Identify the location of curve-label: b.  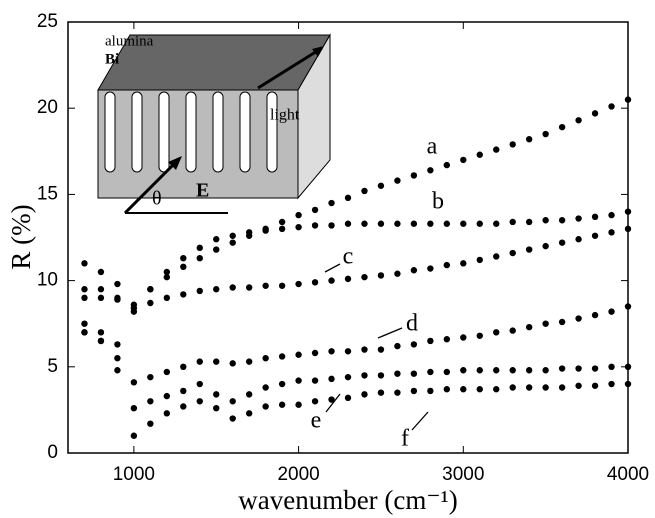
(438, 202).